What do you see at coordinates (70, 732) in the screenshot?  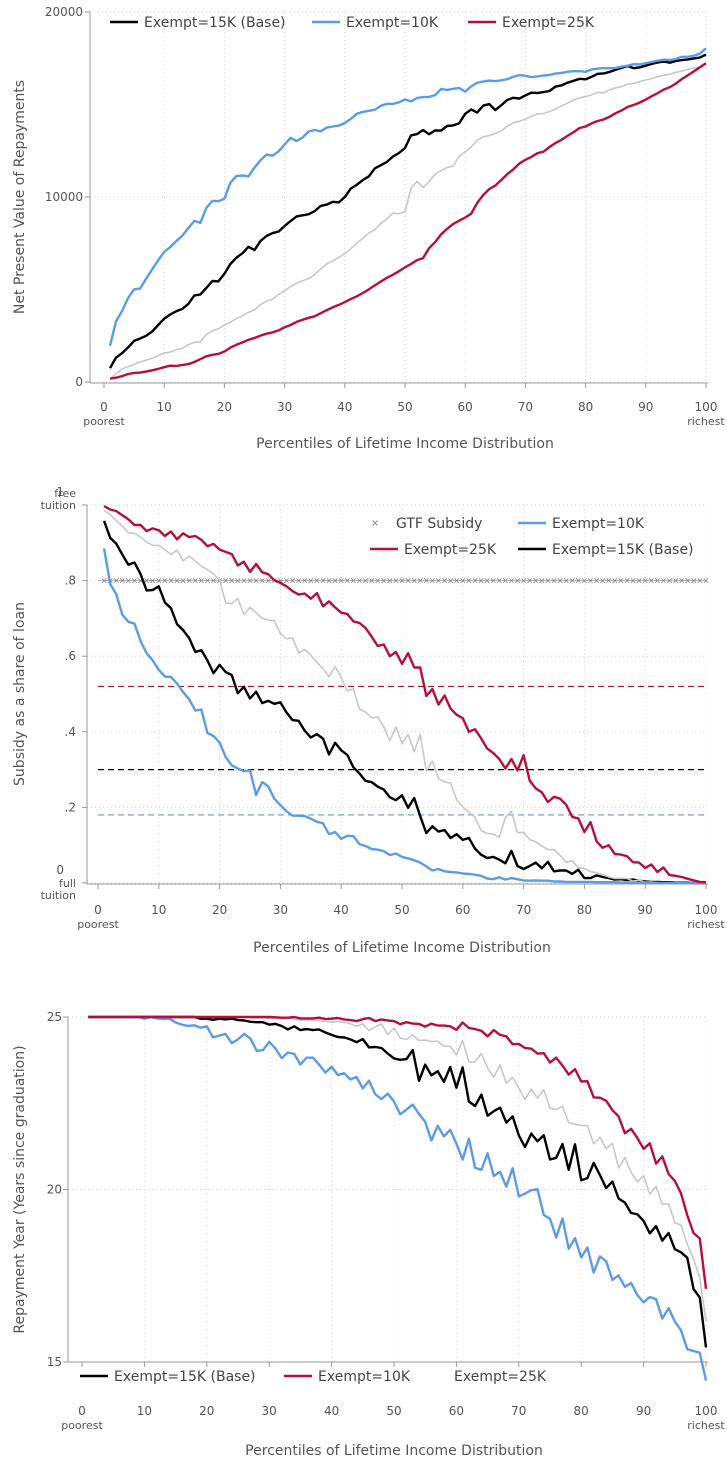 I see `y-tick-label: .4` at bounding box center [70, 732].